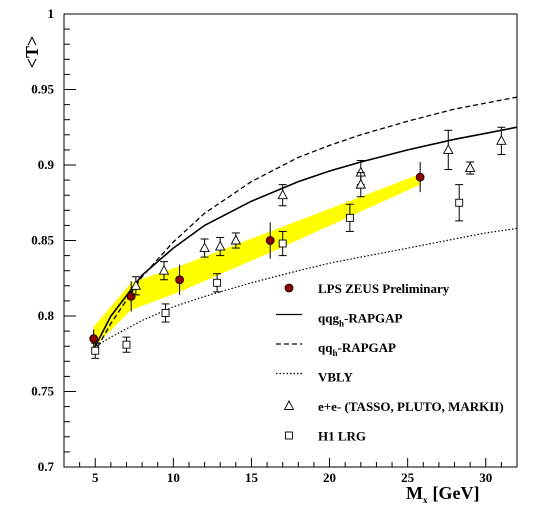  What do you see at coordinates (414, 493) in the screenshot?
I see `x-axis-title-main: M` at bounding box center [414, 493].